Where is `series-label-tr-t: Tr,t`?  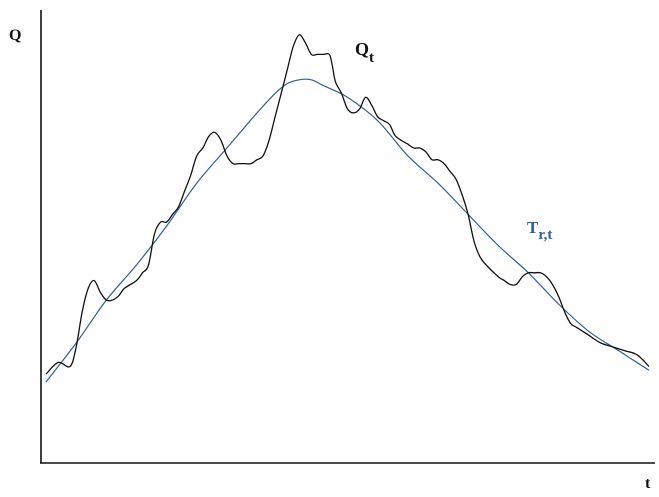
series-label-tr-t: Tr,t is located at coordinates (539, 230).